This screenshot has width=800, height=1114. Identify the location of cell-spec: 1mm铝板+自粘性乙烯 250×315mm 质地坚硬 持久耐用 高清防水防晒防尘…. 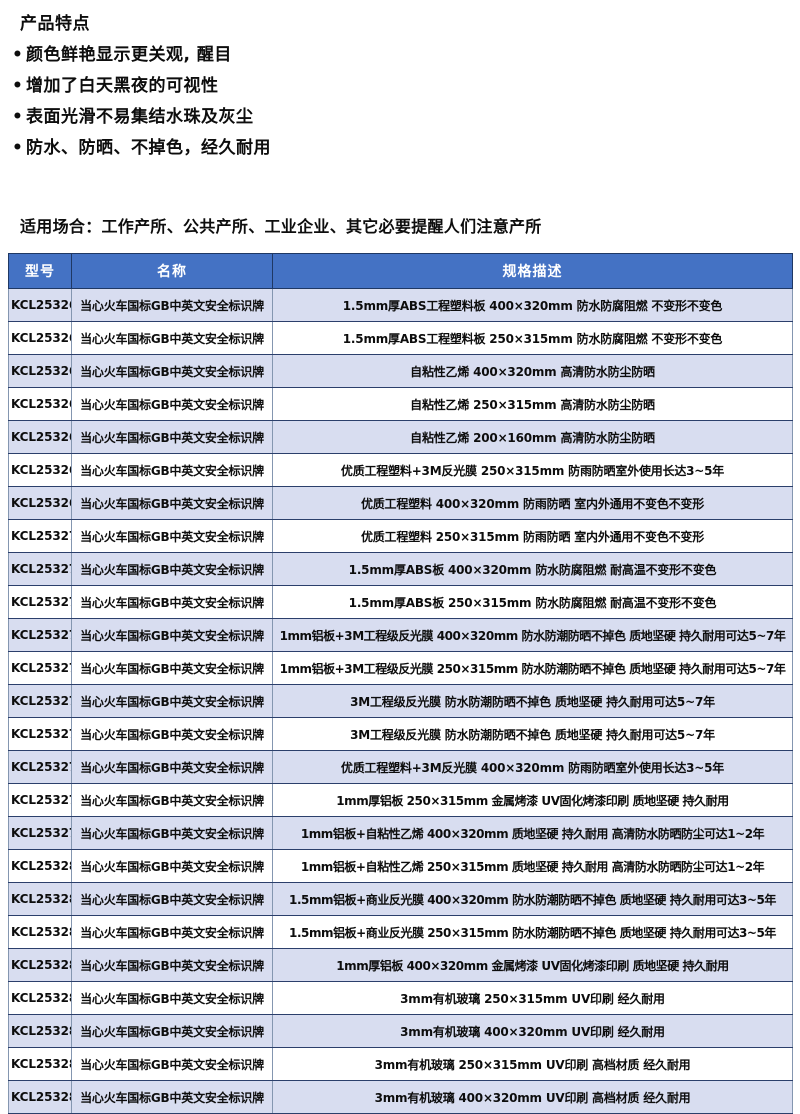
(532, 866).